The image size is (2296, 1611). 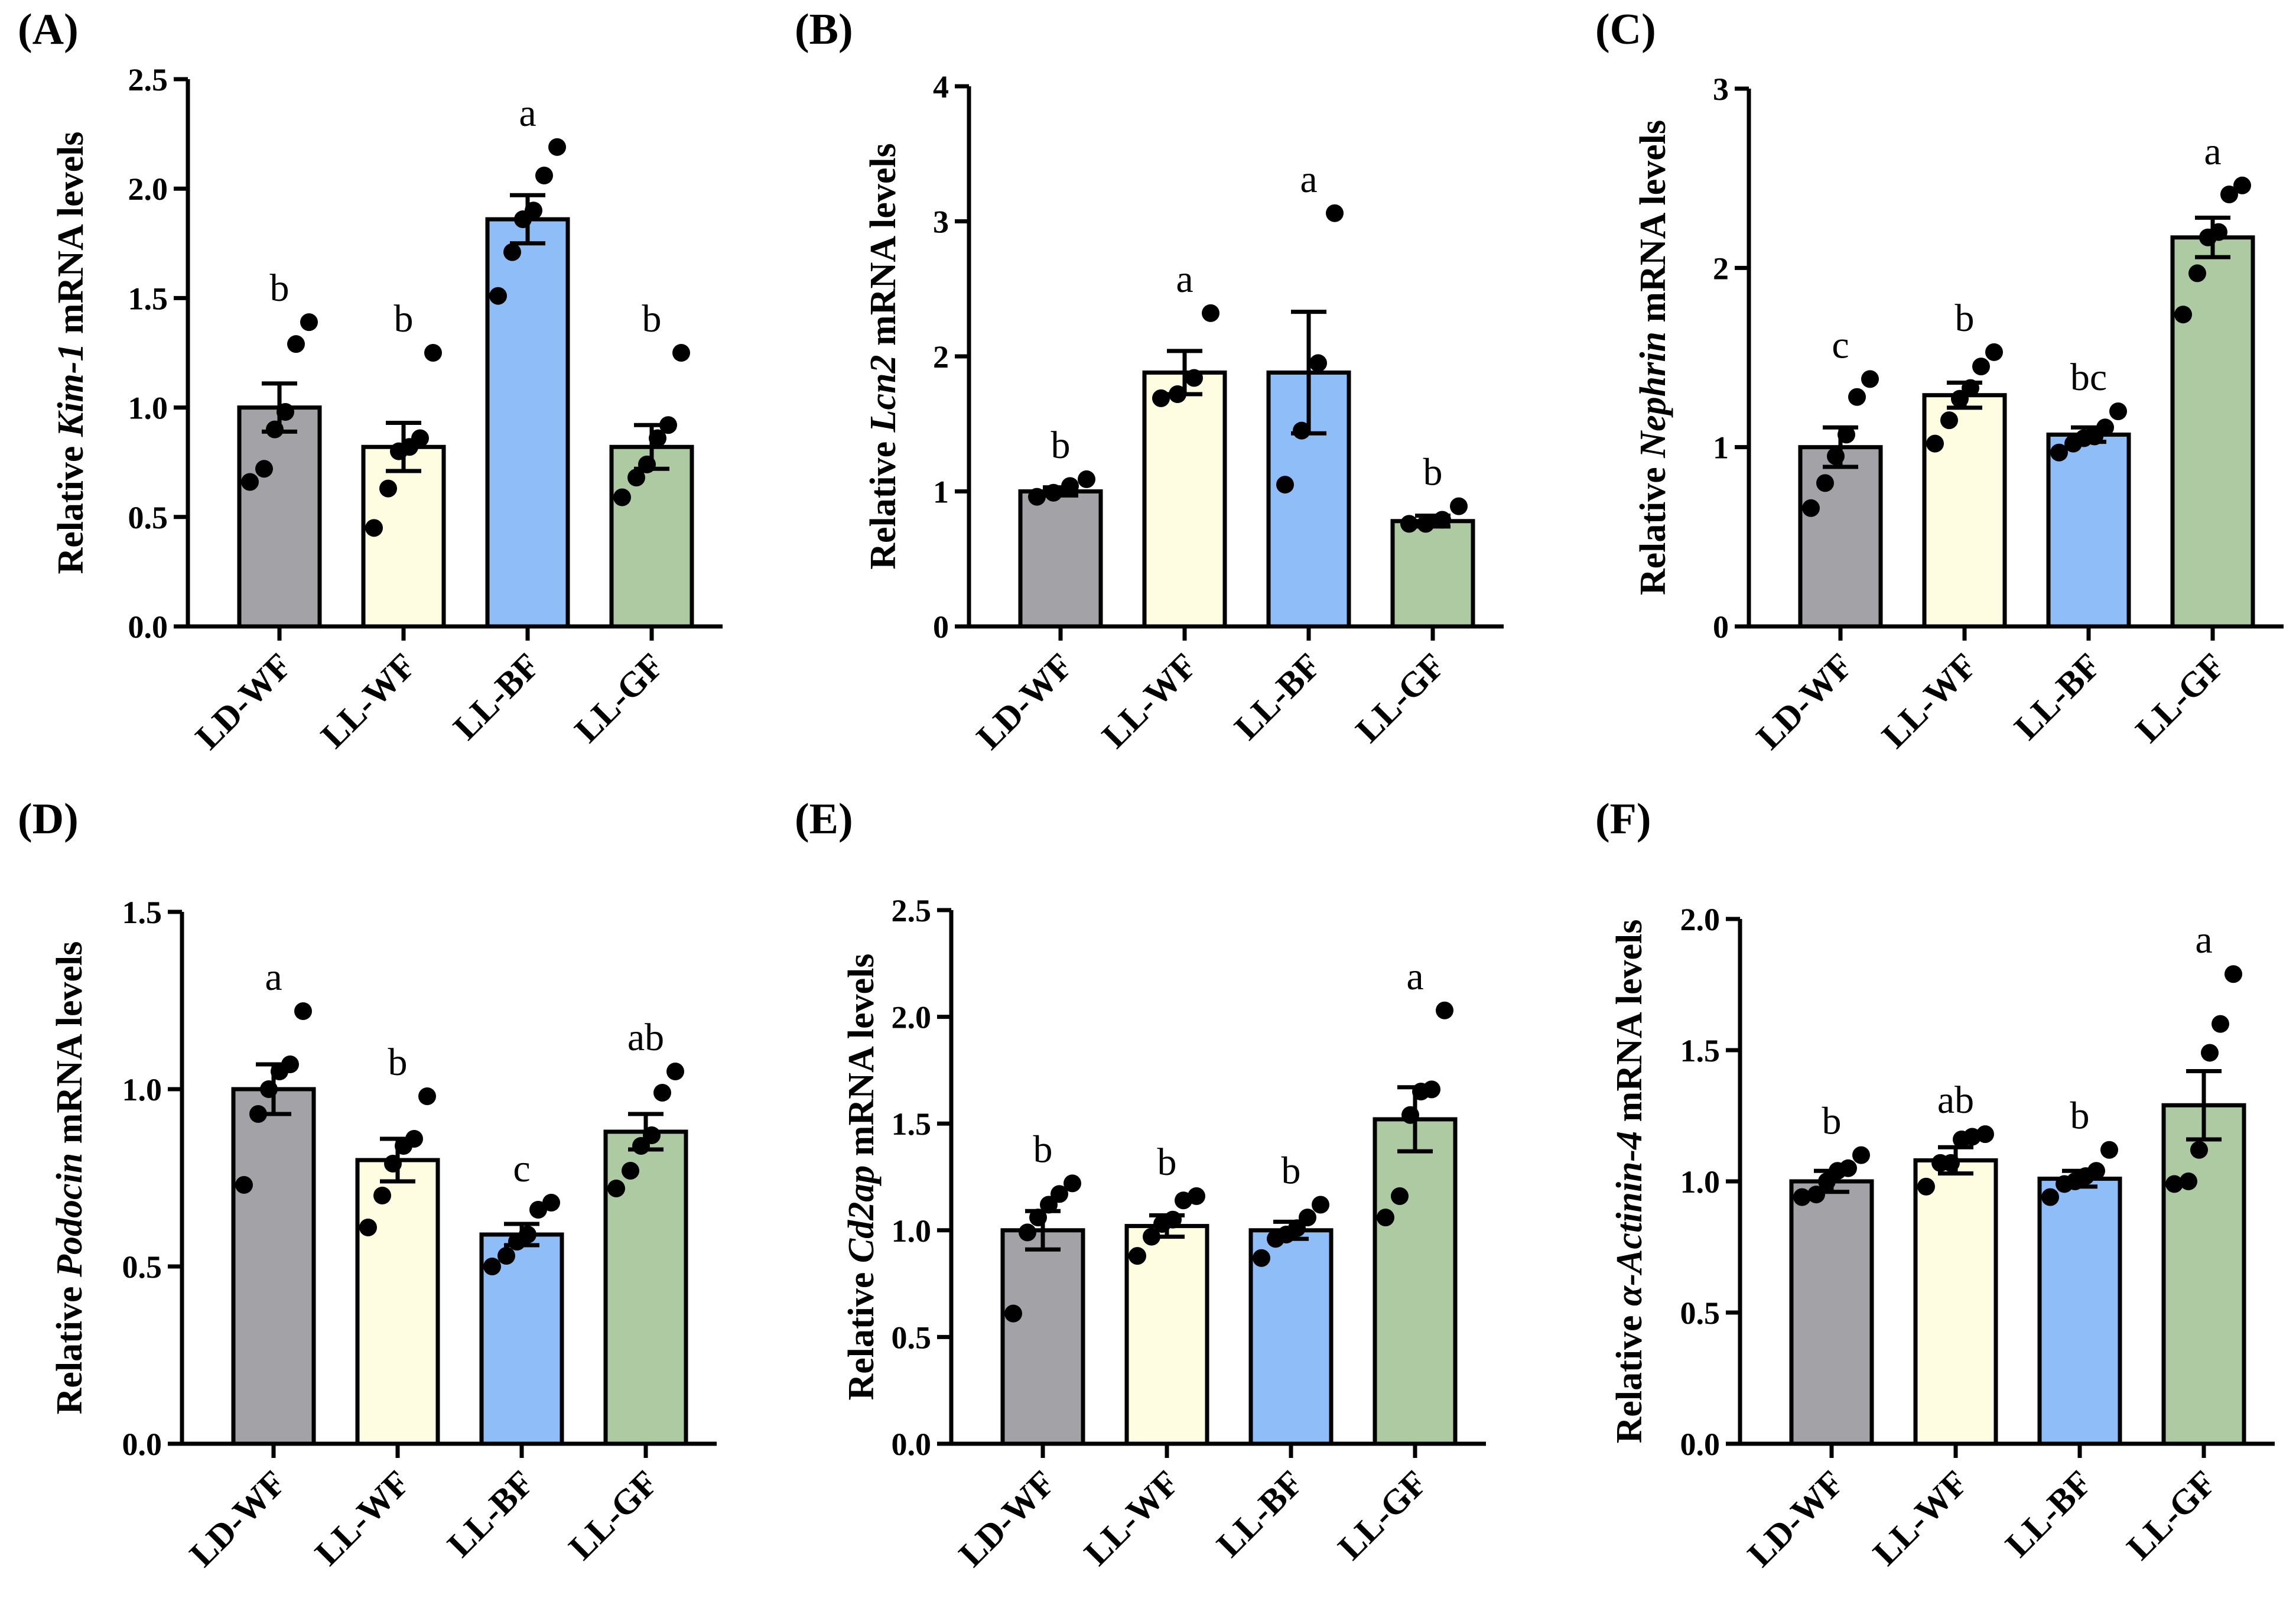 What do you see at coordinates (2079, 1312) in the screenshot?
I see `bar-ll-bf` at bounding box center [2079, 1312].